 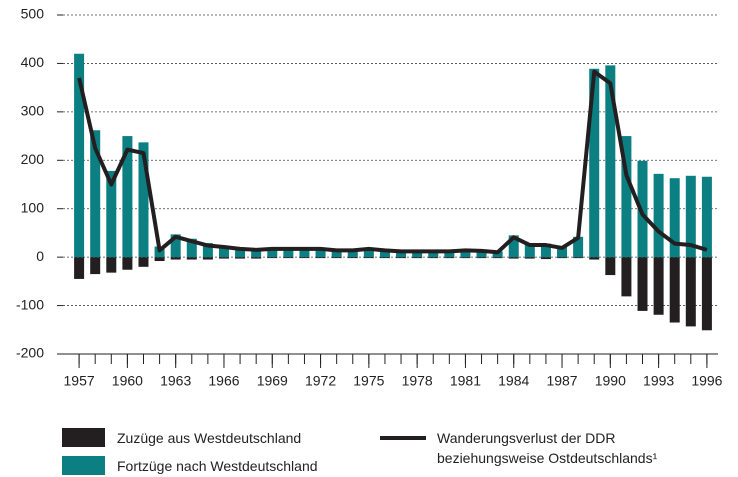 I want to click on y-tick-label: 0, so click(x=40, y=256).